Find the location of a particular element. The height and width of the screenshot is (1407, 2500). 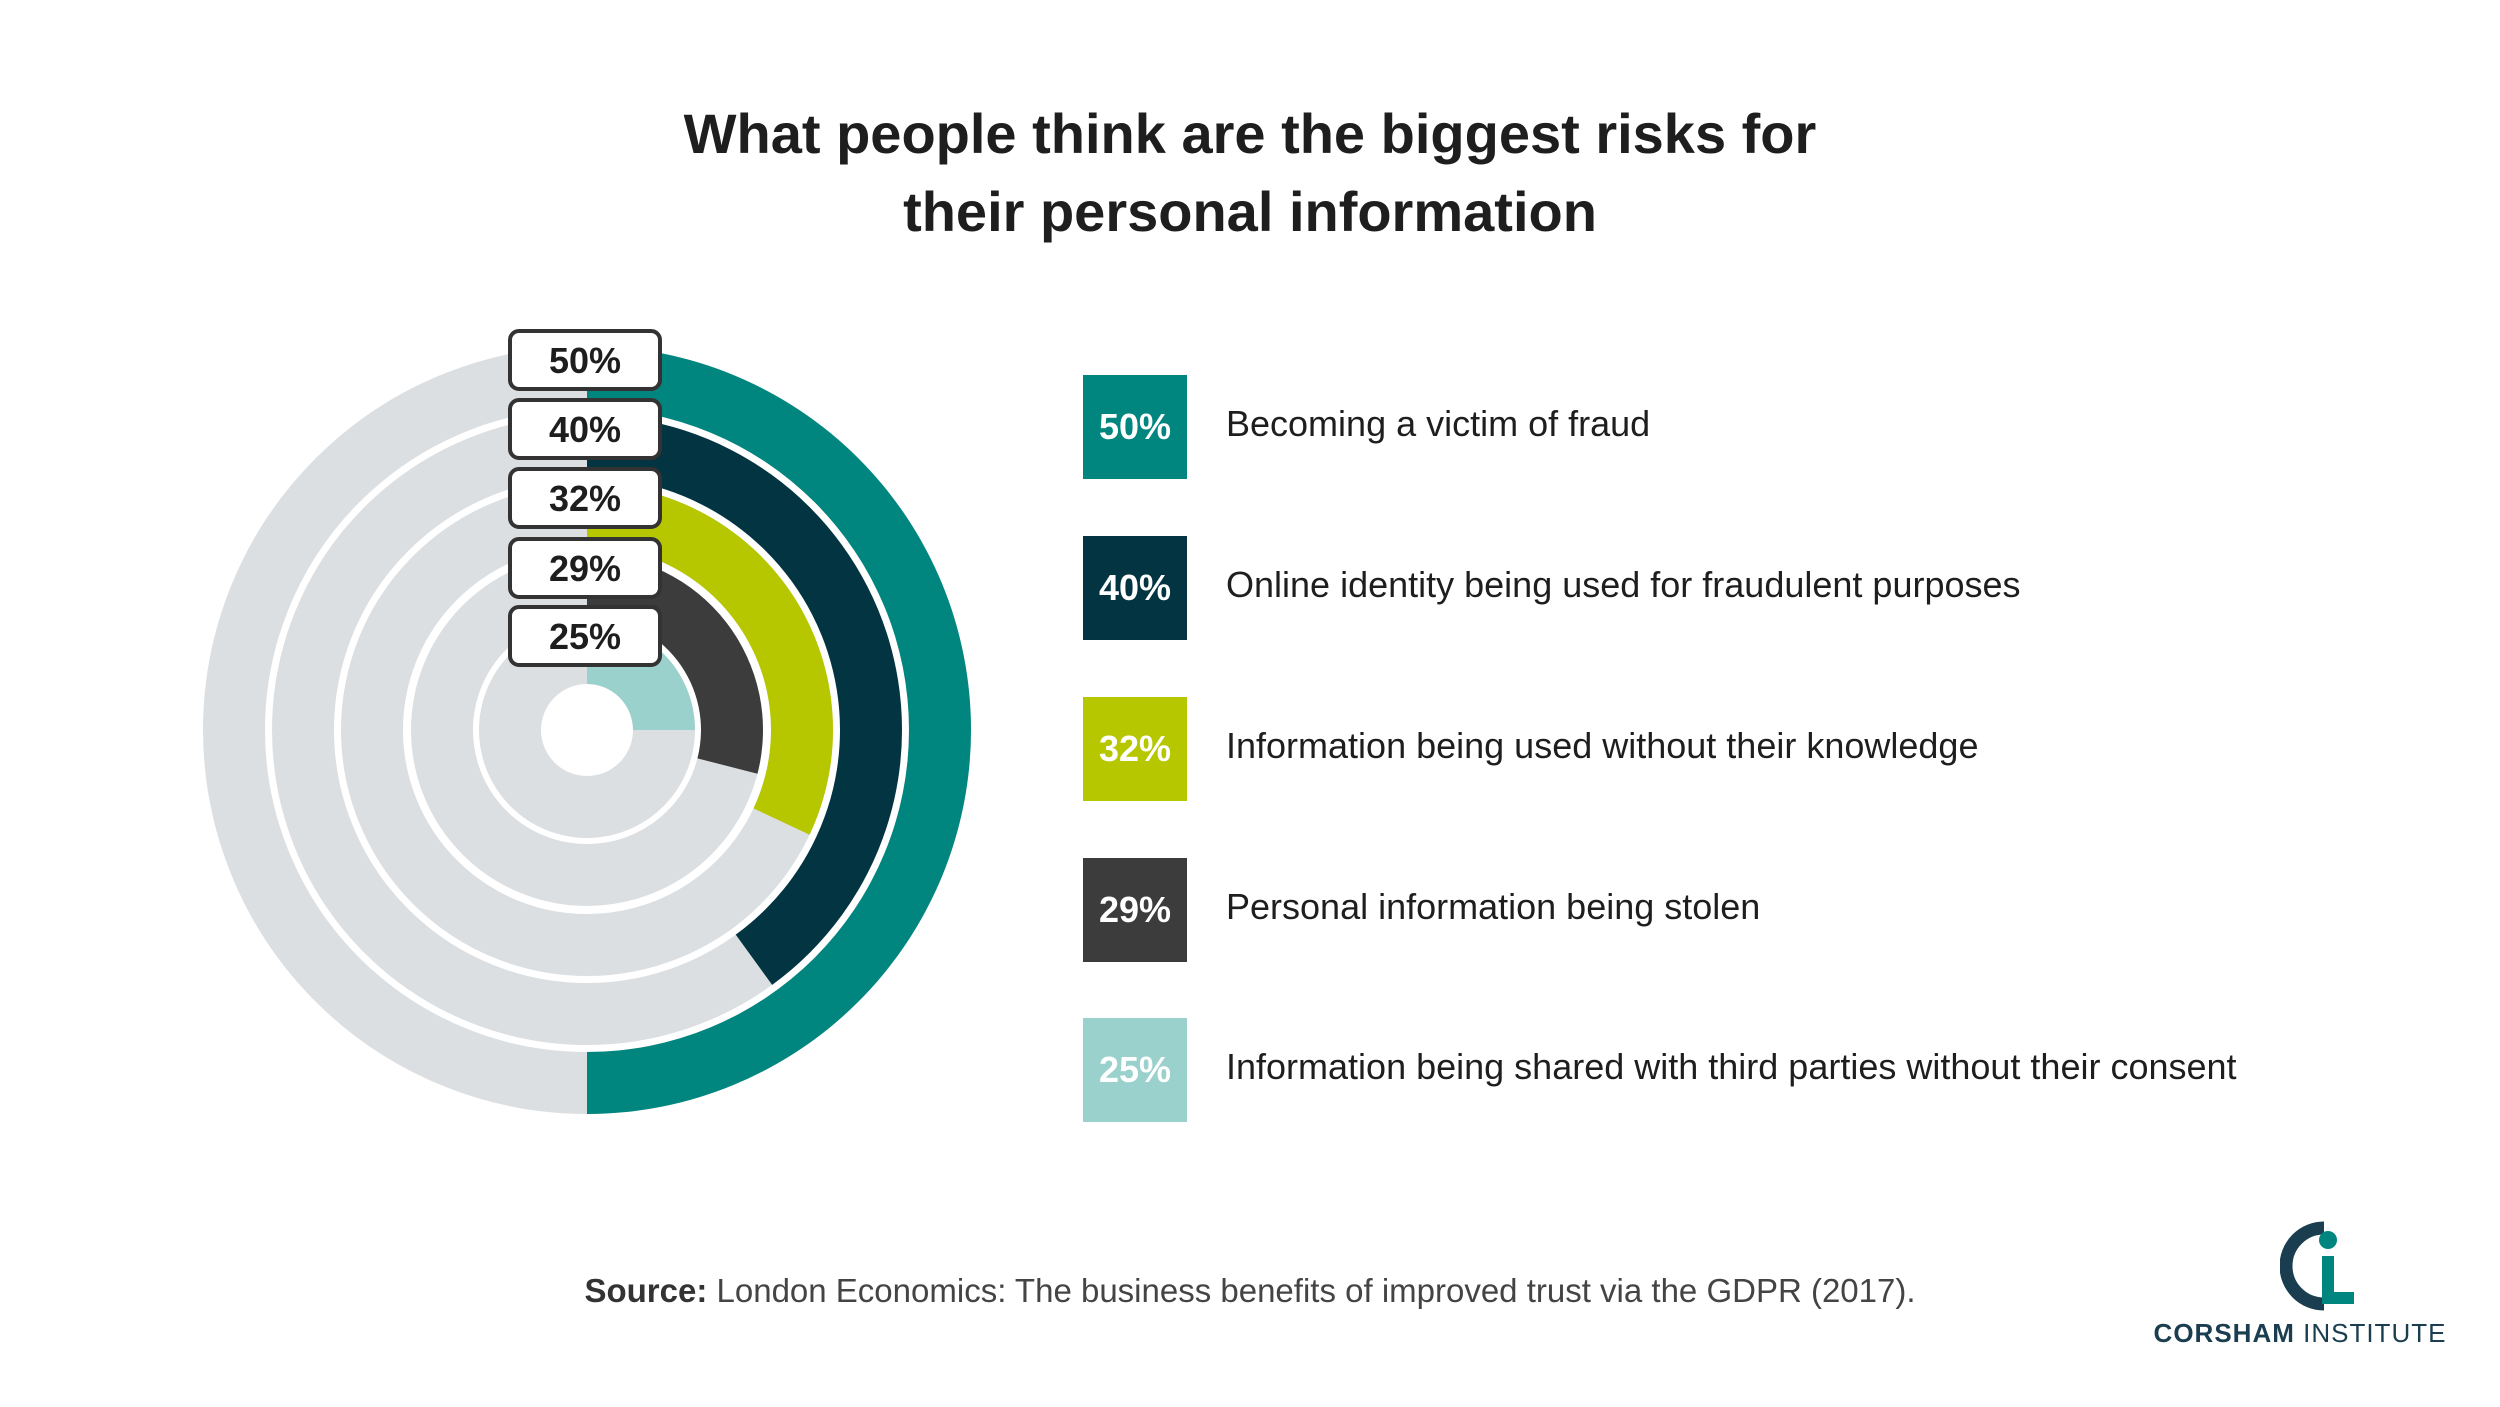

legend-label: Personal information being stolen is located at coordinates (1493, 906).